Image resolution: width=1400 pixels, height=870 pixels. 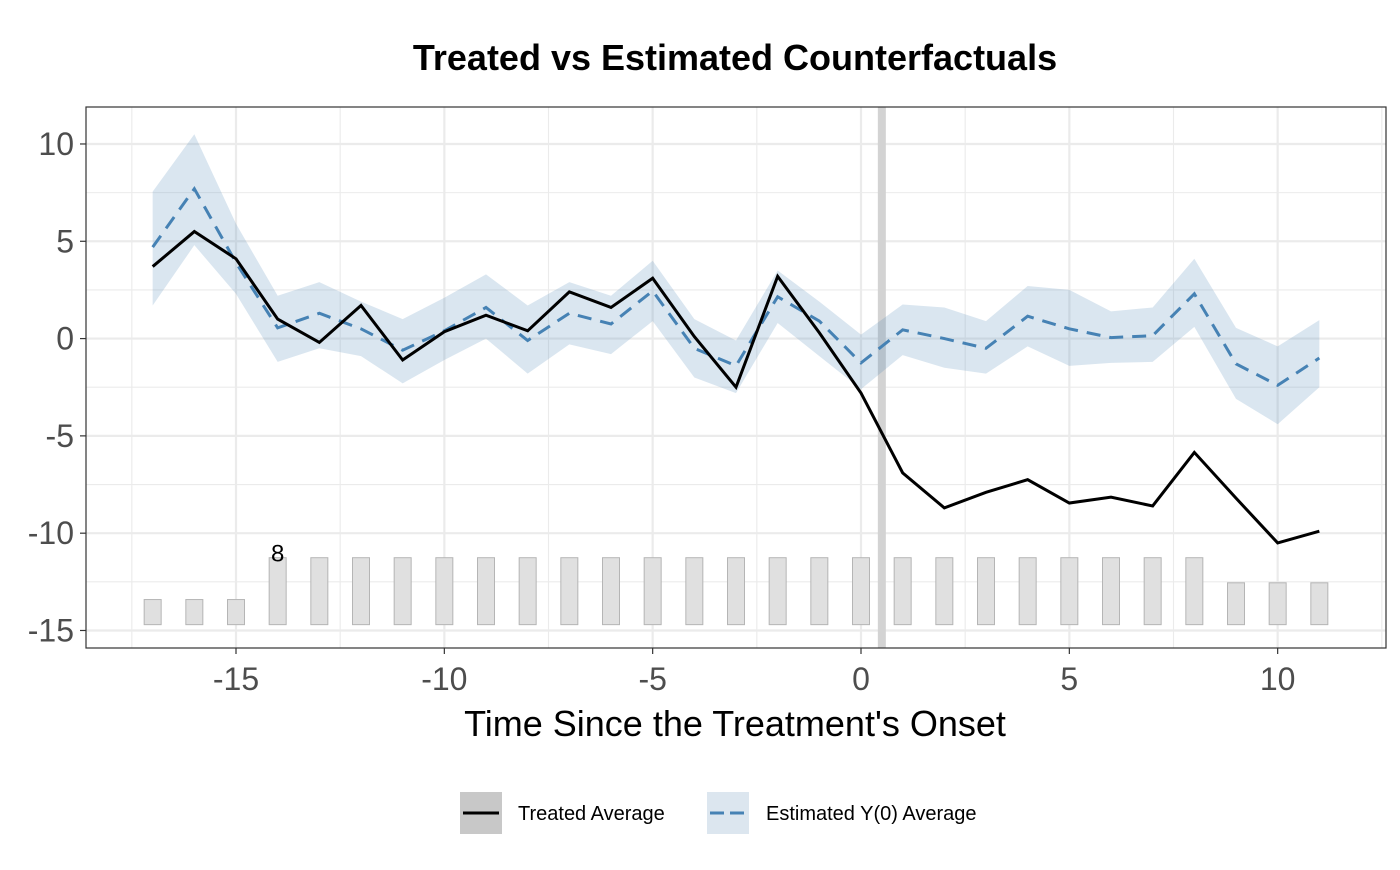 I want to click on legend-item-estimated: Estimated Y(0) Average, so click(x=842, y=813).